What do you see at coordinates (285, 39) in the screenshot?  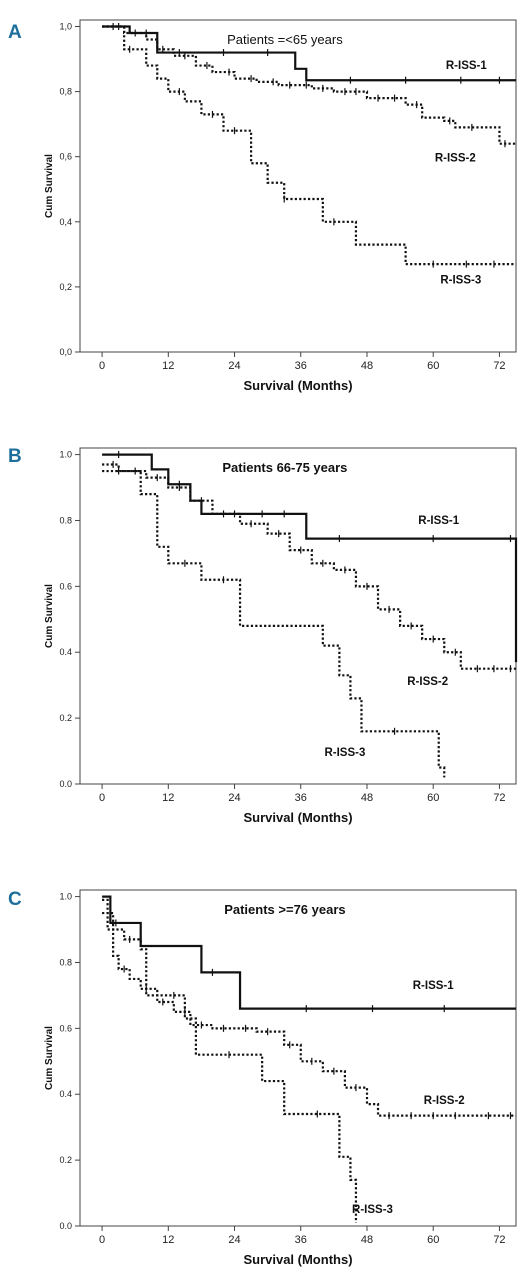 I see `chart-title: Patients =<65 years` at bounding box center [285, 39].